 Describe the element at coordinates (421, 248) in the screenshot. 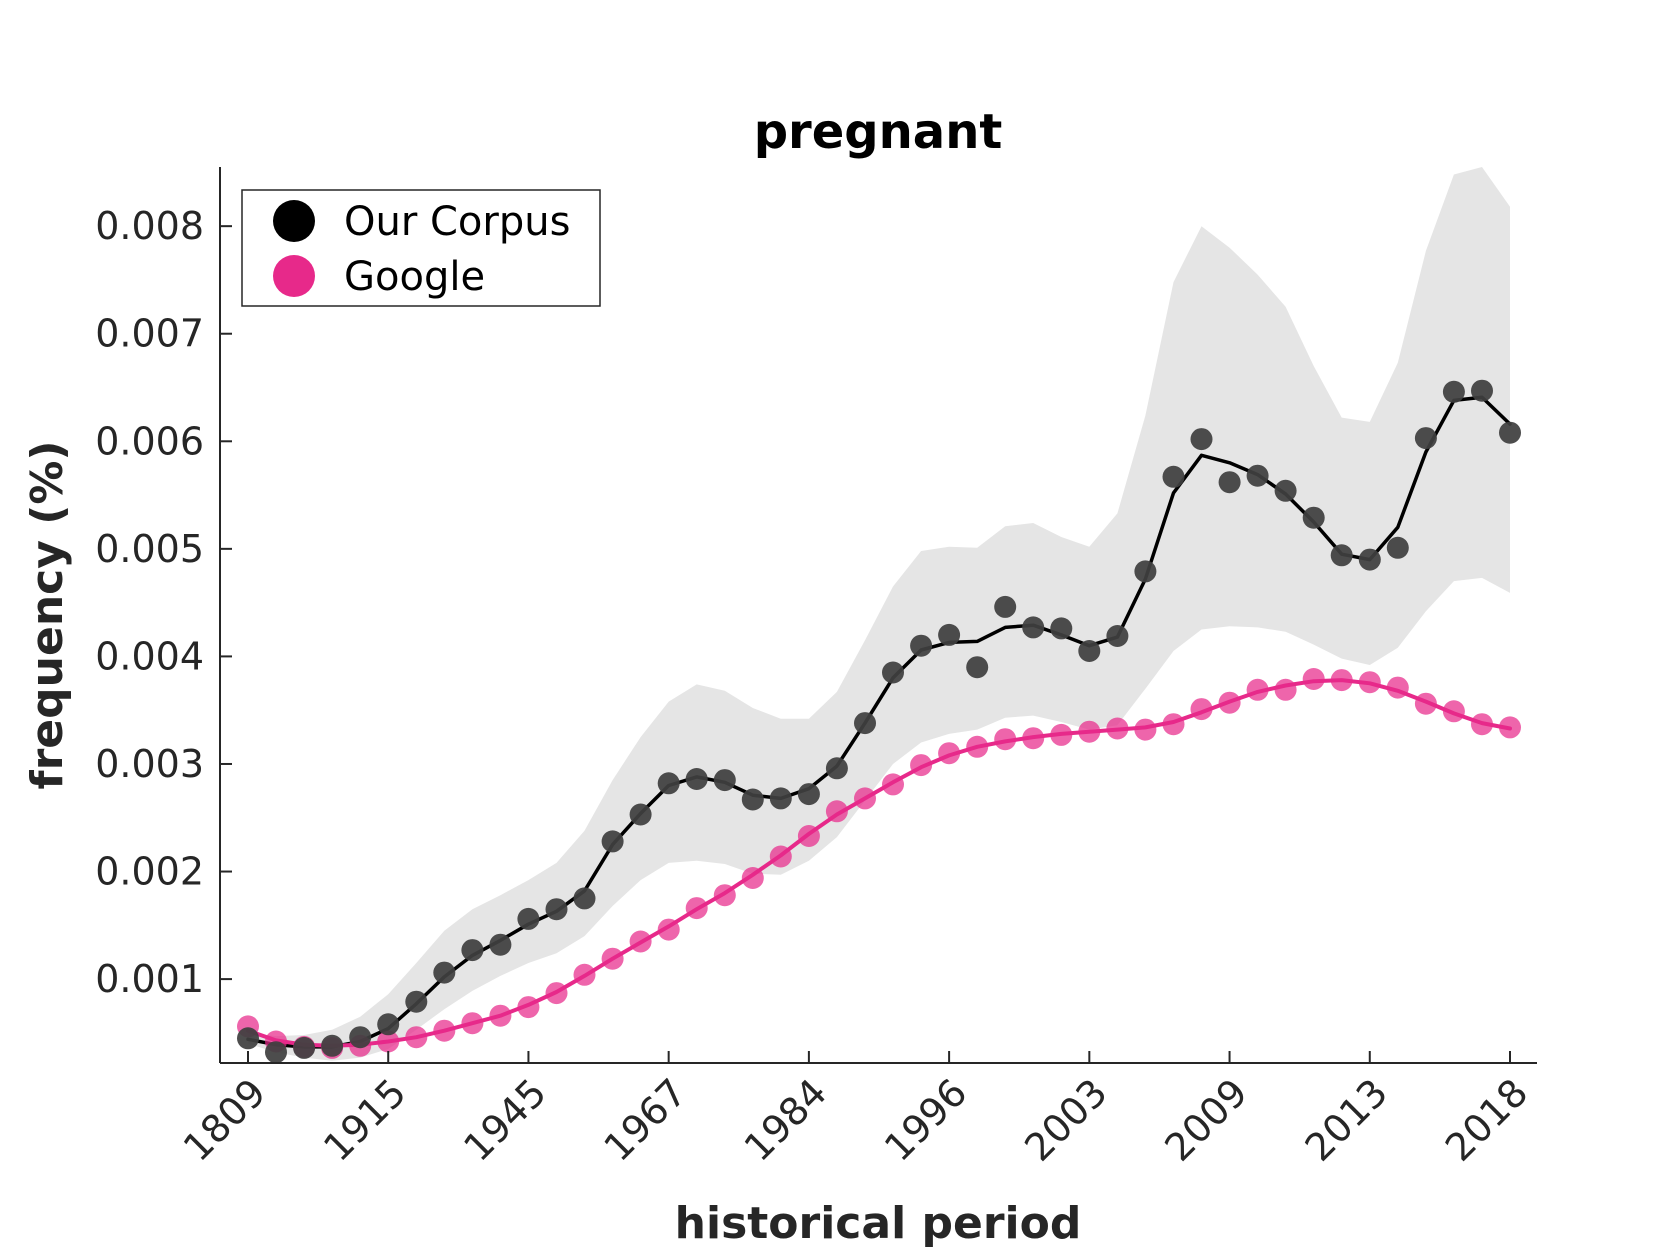

I see `legend: Our Corpus Google` at that location.